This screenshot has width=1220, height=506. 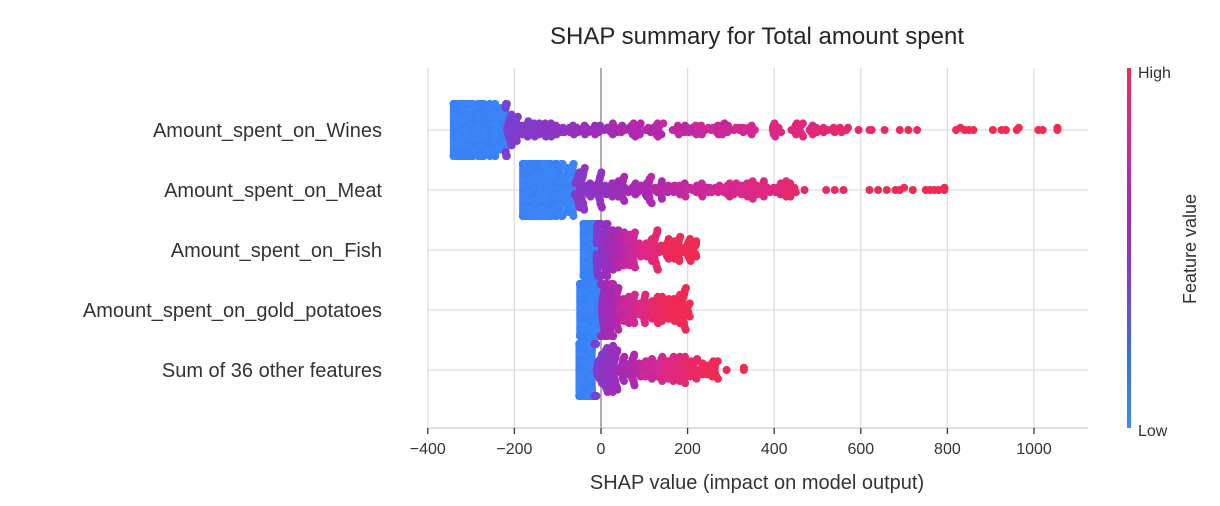 What do you see at coordinates (232, 311) in the screenshot?
I see `feature-label: Amount_spent_on_gold_potatoes` at bounding box center [232, 311].